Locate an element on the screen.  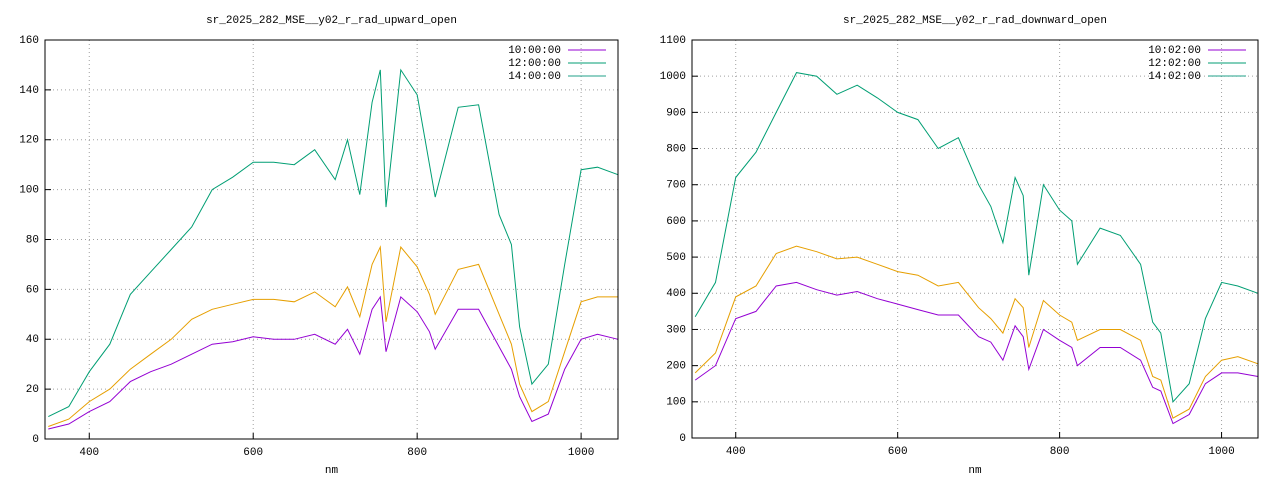
y-tick-label: 40 is located at coordinates (32, 340).